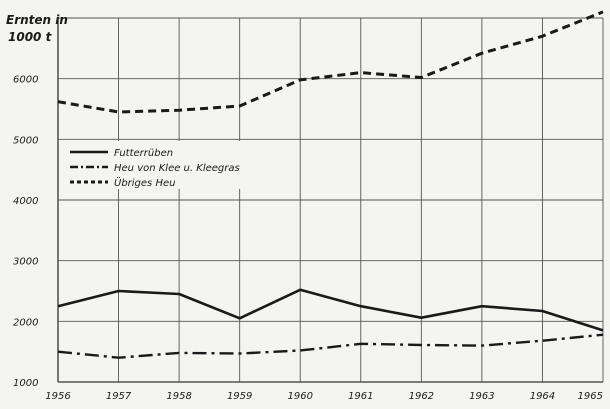 Image resolution: width=610 pixels, height=409 pixels. Describe the element at coordinates (177, 168) in the screenshot. I see `legend-label: Heu von Klee u. Kleegras` at that location.